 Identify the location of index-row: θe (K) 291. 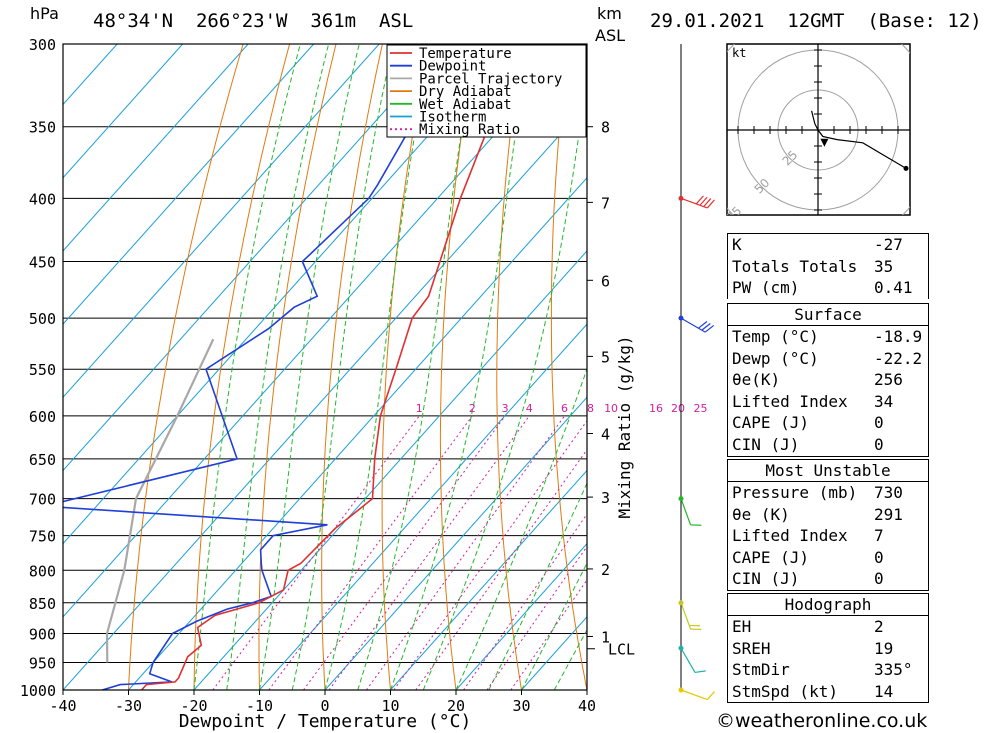
(828, 515).